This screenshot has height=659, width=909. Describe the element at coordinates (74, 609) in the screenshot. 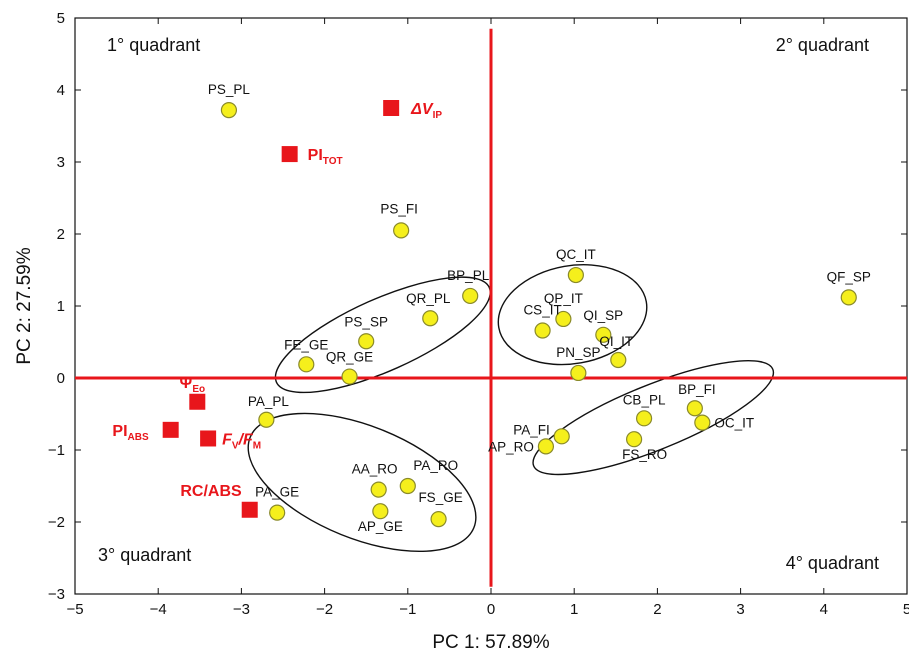

I see `x-tick-label: −5` at that location.